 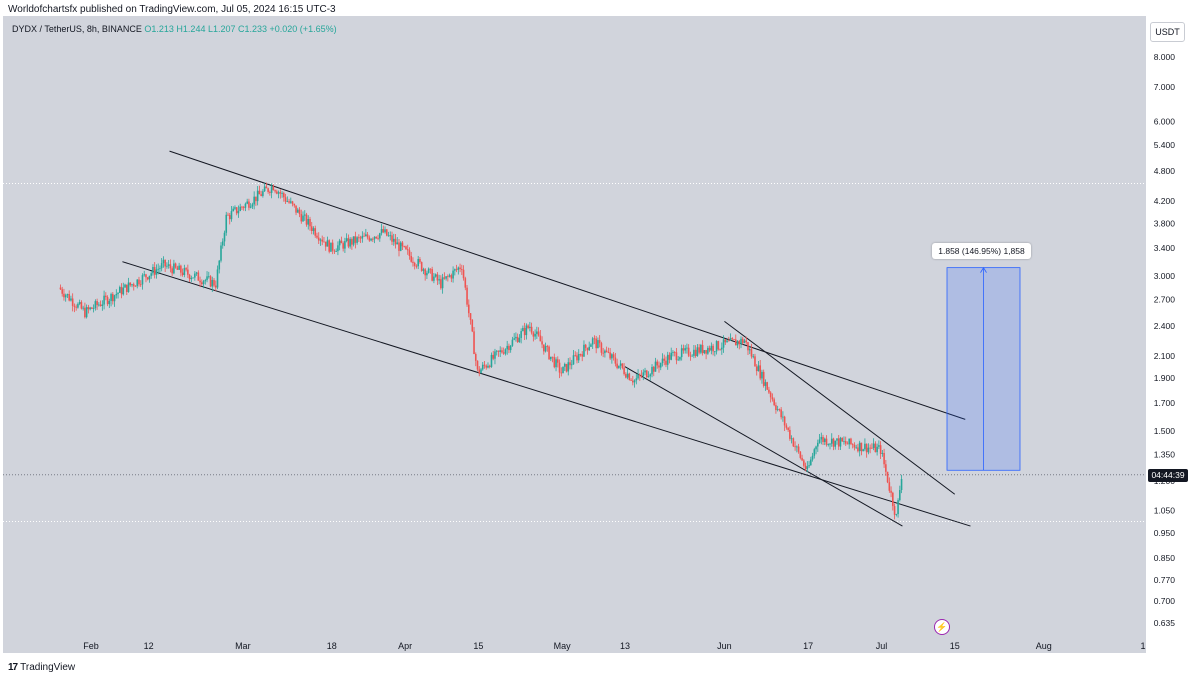 I want to click on currency-label: USDT, so click(x=1167, y=32).